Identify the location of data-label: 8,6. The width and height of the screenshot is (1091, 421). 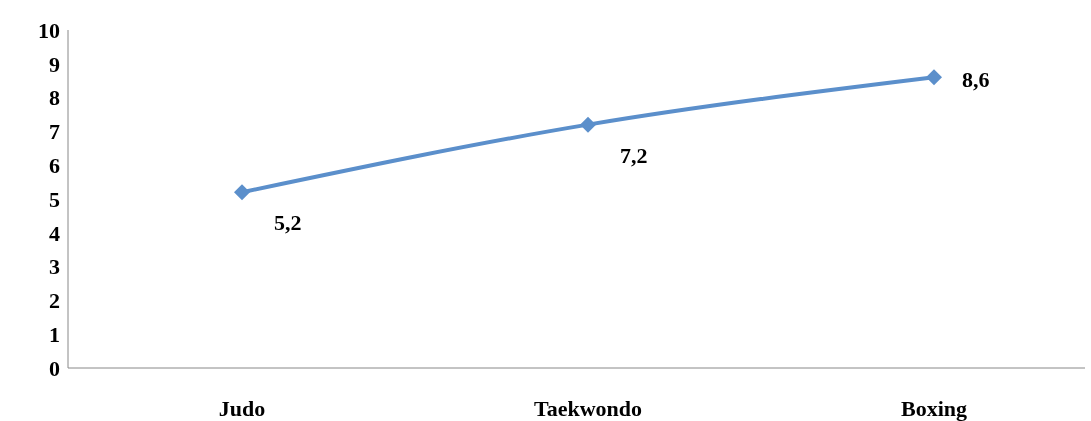
(976, 80).